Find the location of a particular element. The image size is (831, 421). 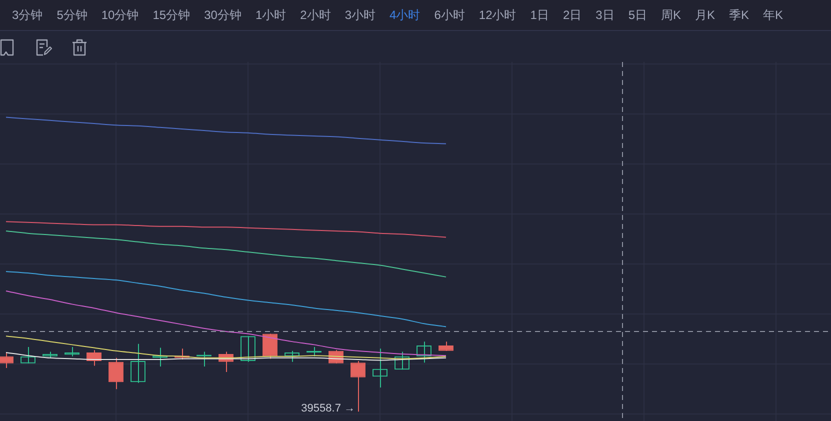

text: 周K is located at coordinates (671, 15).